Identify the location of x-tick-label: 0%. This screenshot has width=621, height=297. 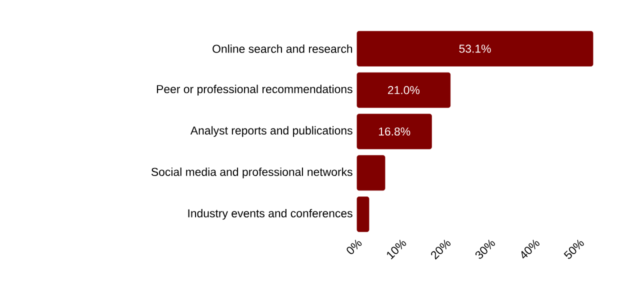
(354, 247).